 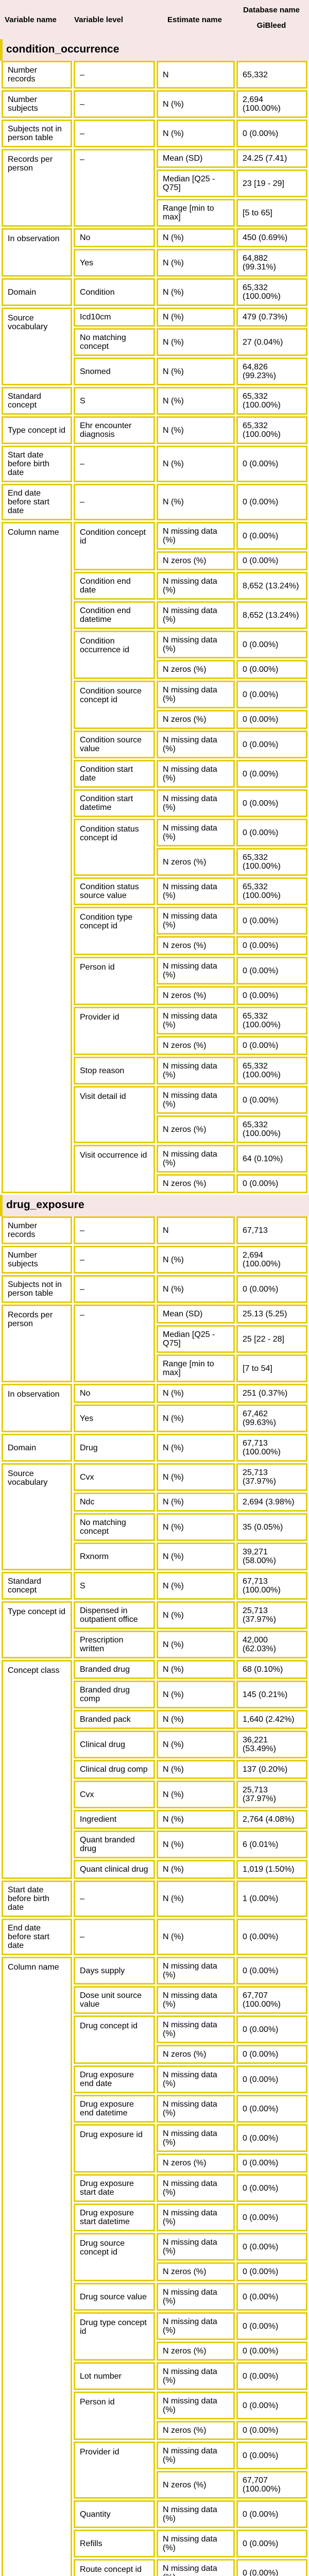 What do you see at coordinates (114, 1820) in the screenshot?
I see `variable-level-cell: Ingredient` at bounding box center [114, 1820].